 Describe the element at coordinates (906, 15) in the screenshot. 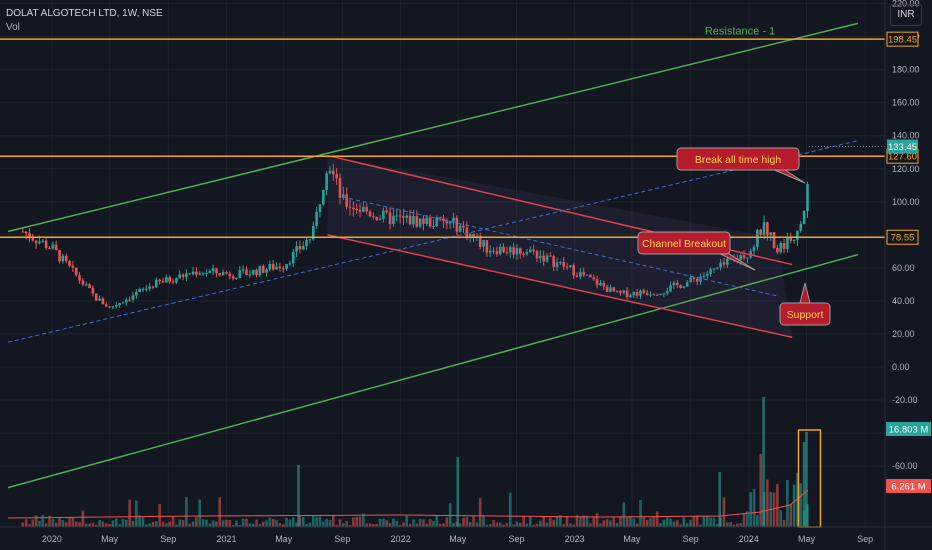

I see `currency-button: INR` at that location.